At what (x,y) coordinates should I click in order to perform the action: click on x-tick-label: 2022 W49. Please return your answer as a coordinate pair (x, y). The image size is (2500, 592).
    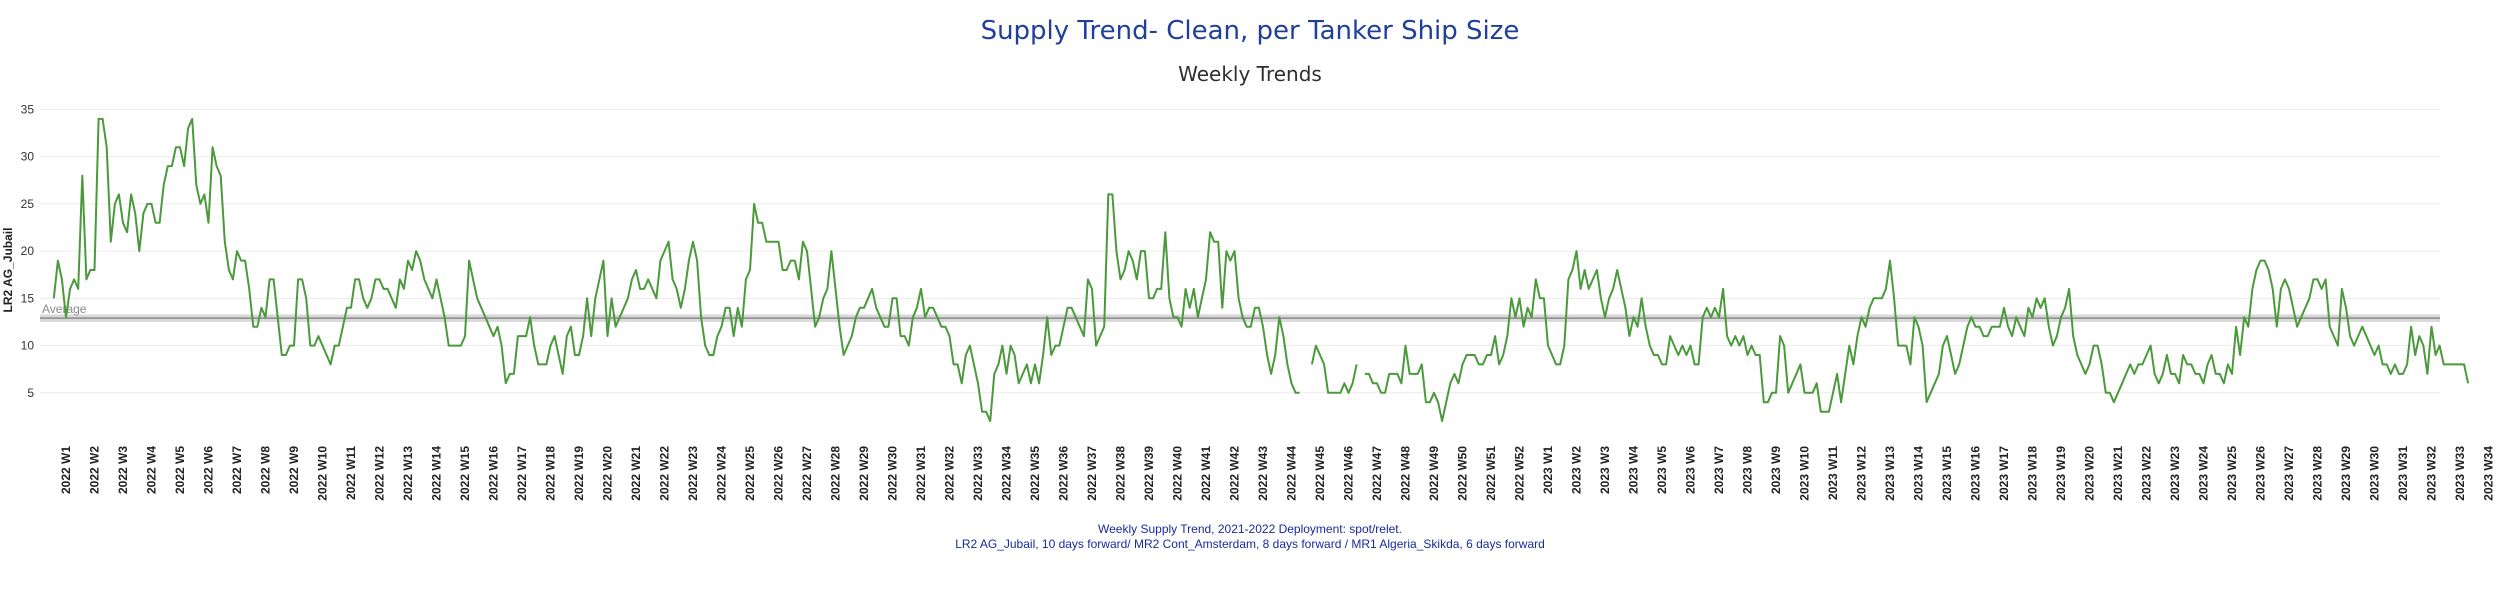
    Looking at the image, I should click on (1434, 473).